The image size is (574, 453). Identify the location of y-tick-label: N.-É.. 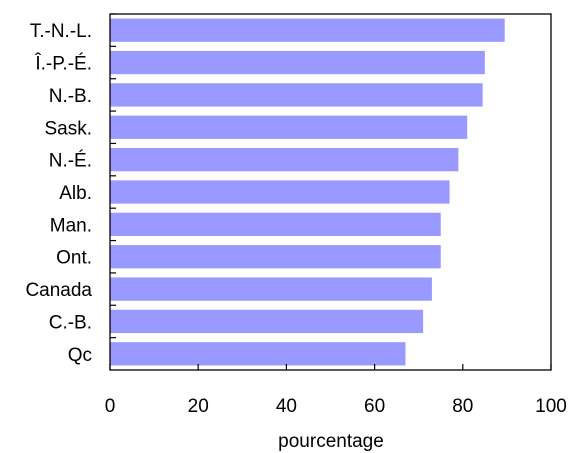
(70, 161).